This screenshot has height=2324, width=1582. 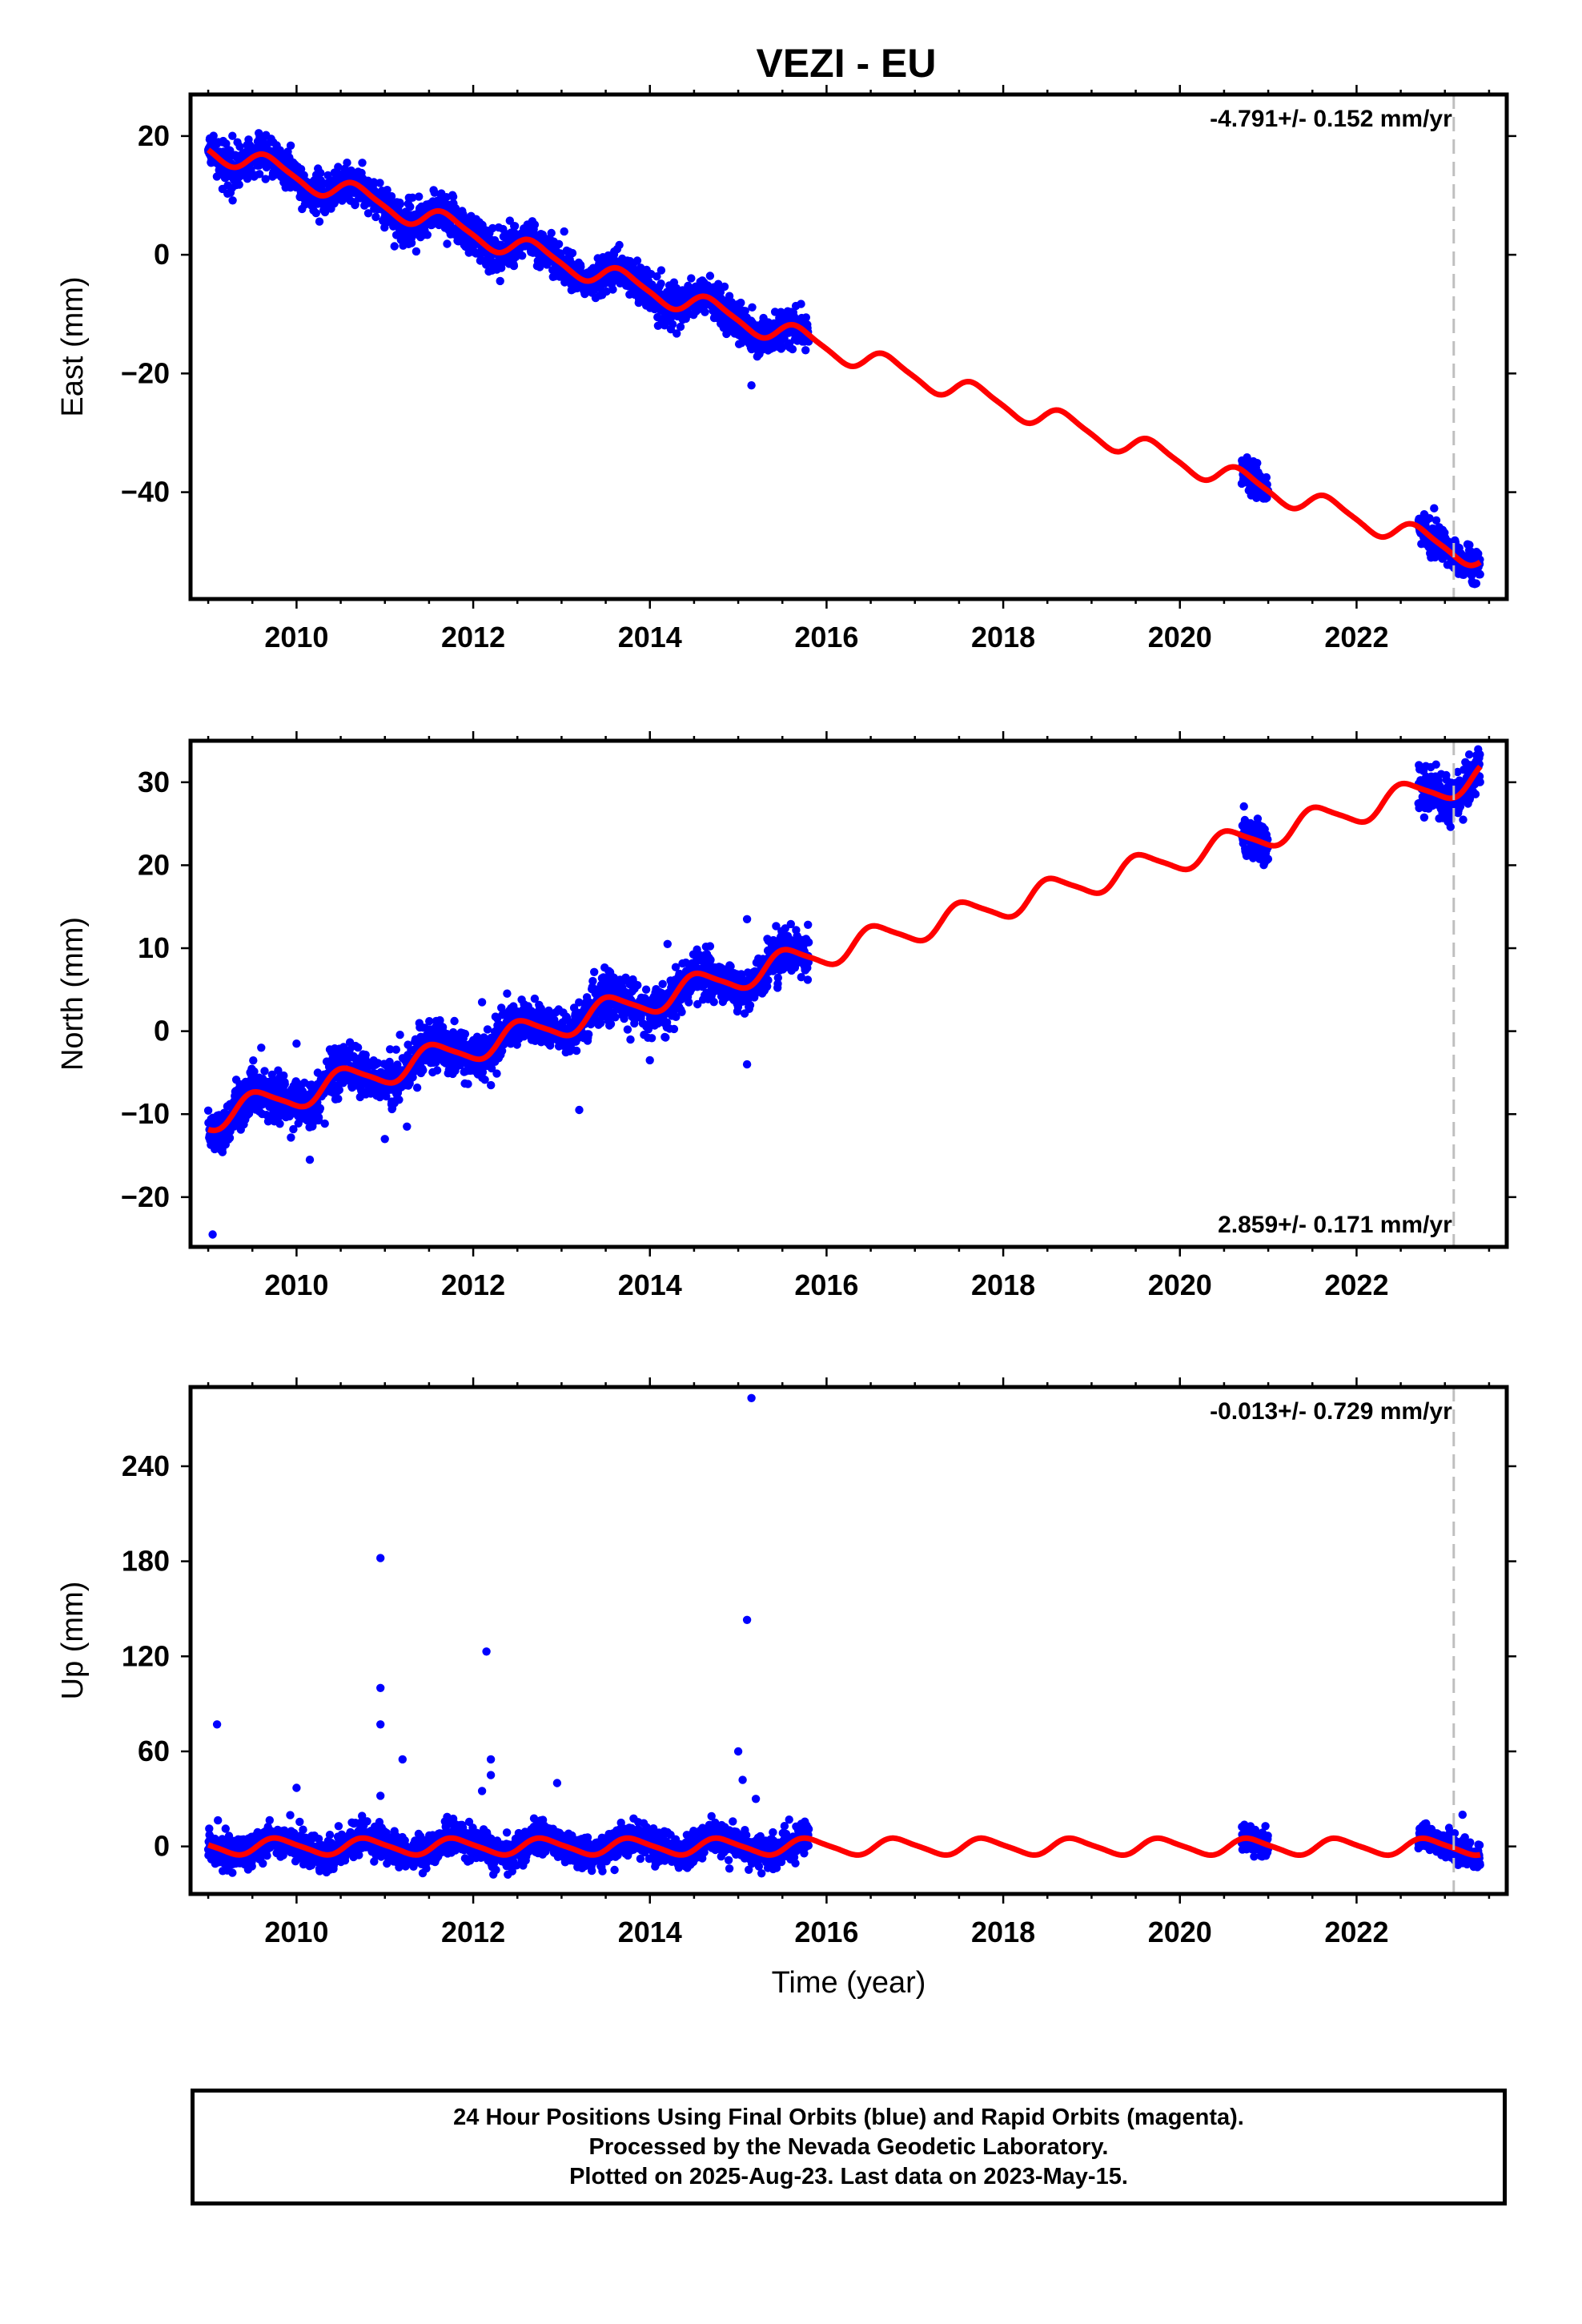 I want to click on rate-annotation: -4.791+/- 0.152 mm/yr, so click(x=1331, y=119).